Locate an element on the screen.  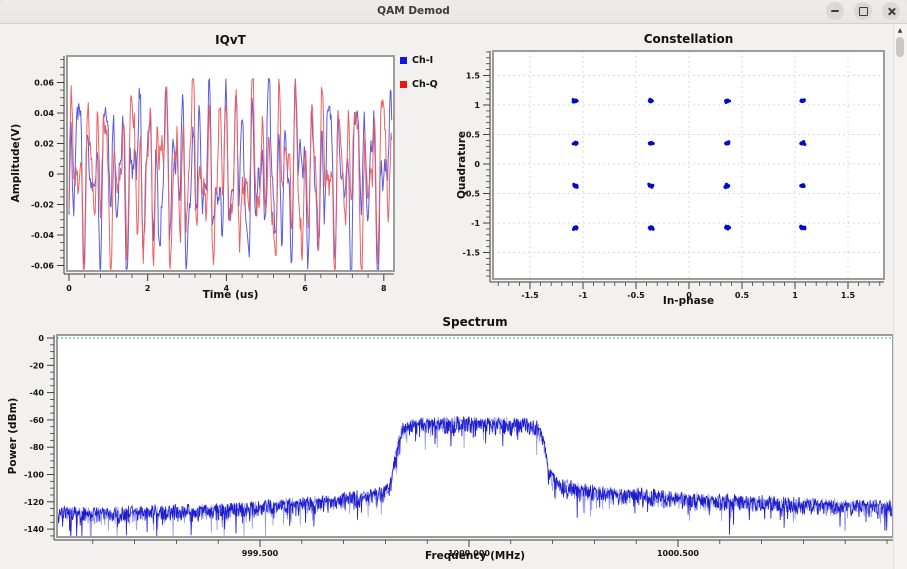
ch-q-swatch is located at coordinates (403, 84).